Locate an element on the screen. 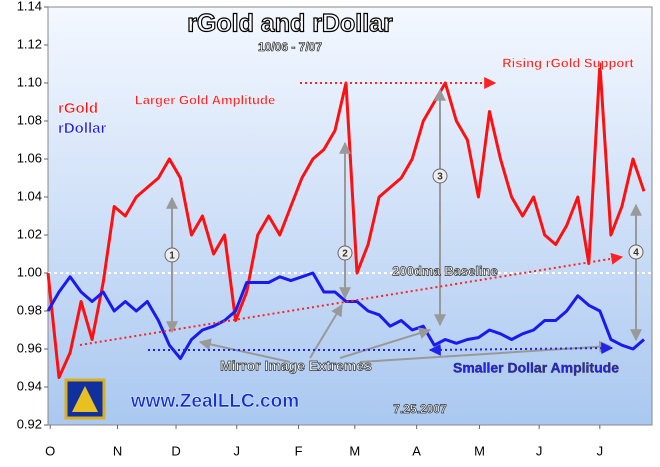 This screenshot has height=467, width=660. annotation: 7.25.2007 is located at coordinates (420, 409).